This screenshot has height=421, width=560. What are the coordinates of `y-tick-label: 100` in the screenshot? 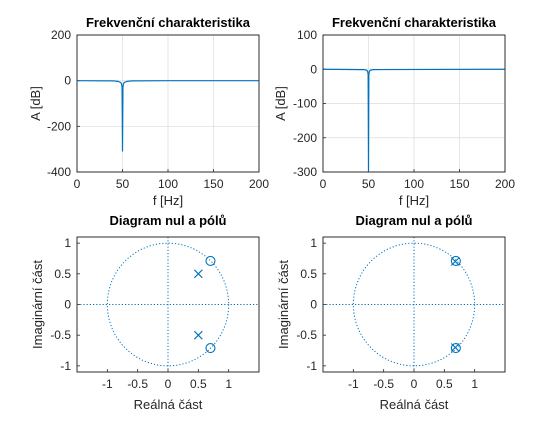 It's located at (307, 35).